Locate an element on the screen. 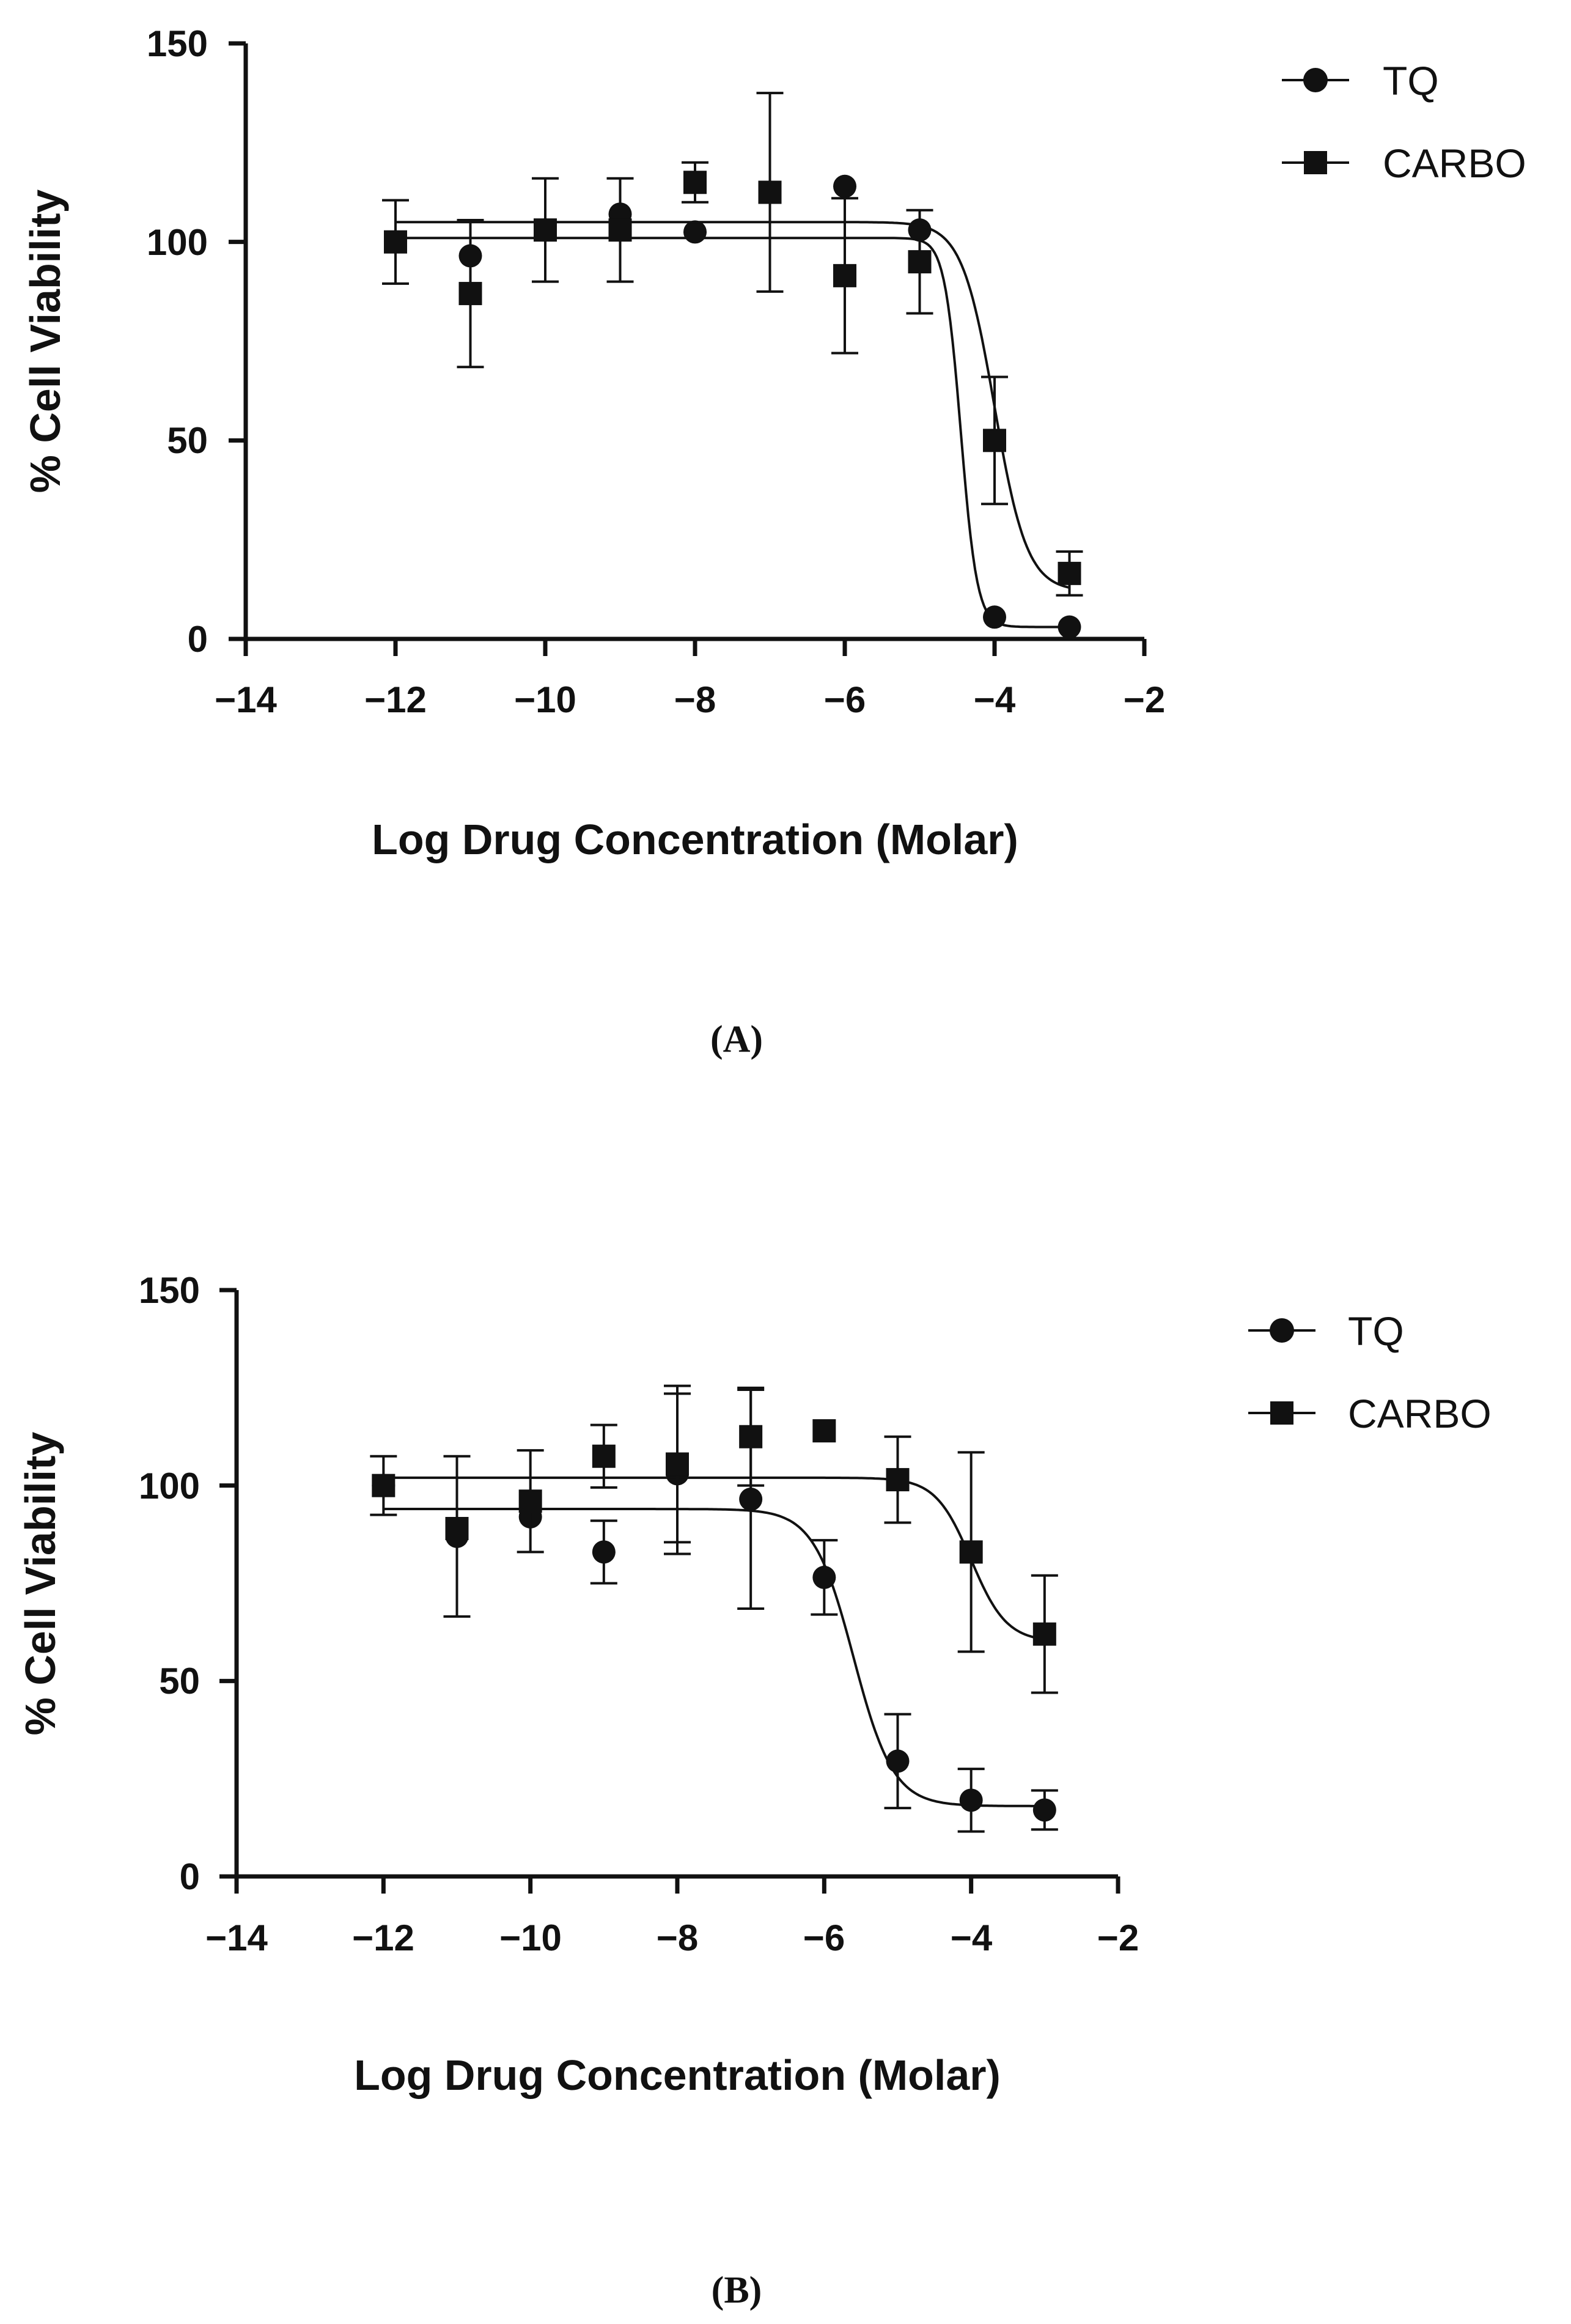 The width and height of the screenshot is (1571, 2324). panel-a-x-tick-label: −14 is located at coordinates (246, 699).